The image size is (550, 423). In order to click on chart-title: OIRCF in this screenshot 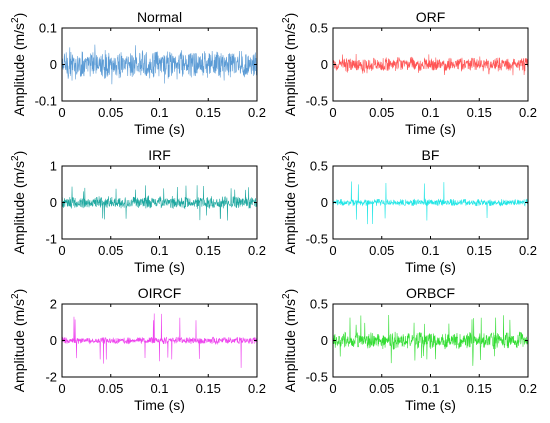, I will do `click(160, 293)`.